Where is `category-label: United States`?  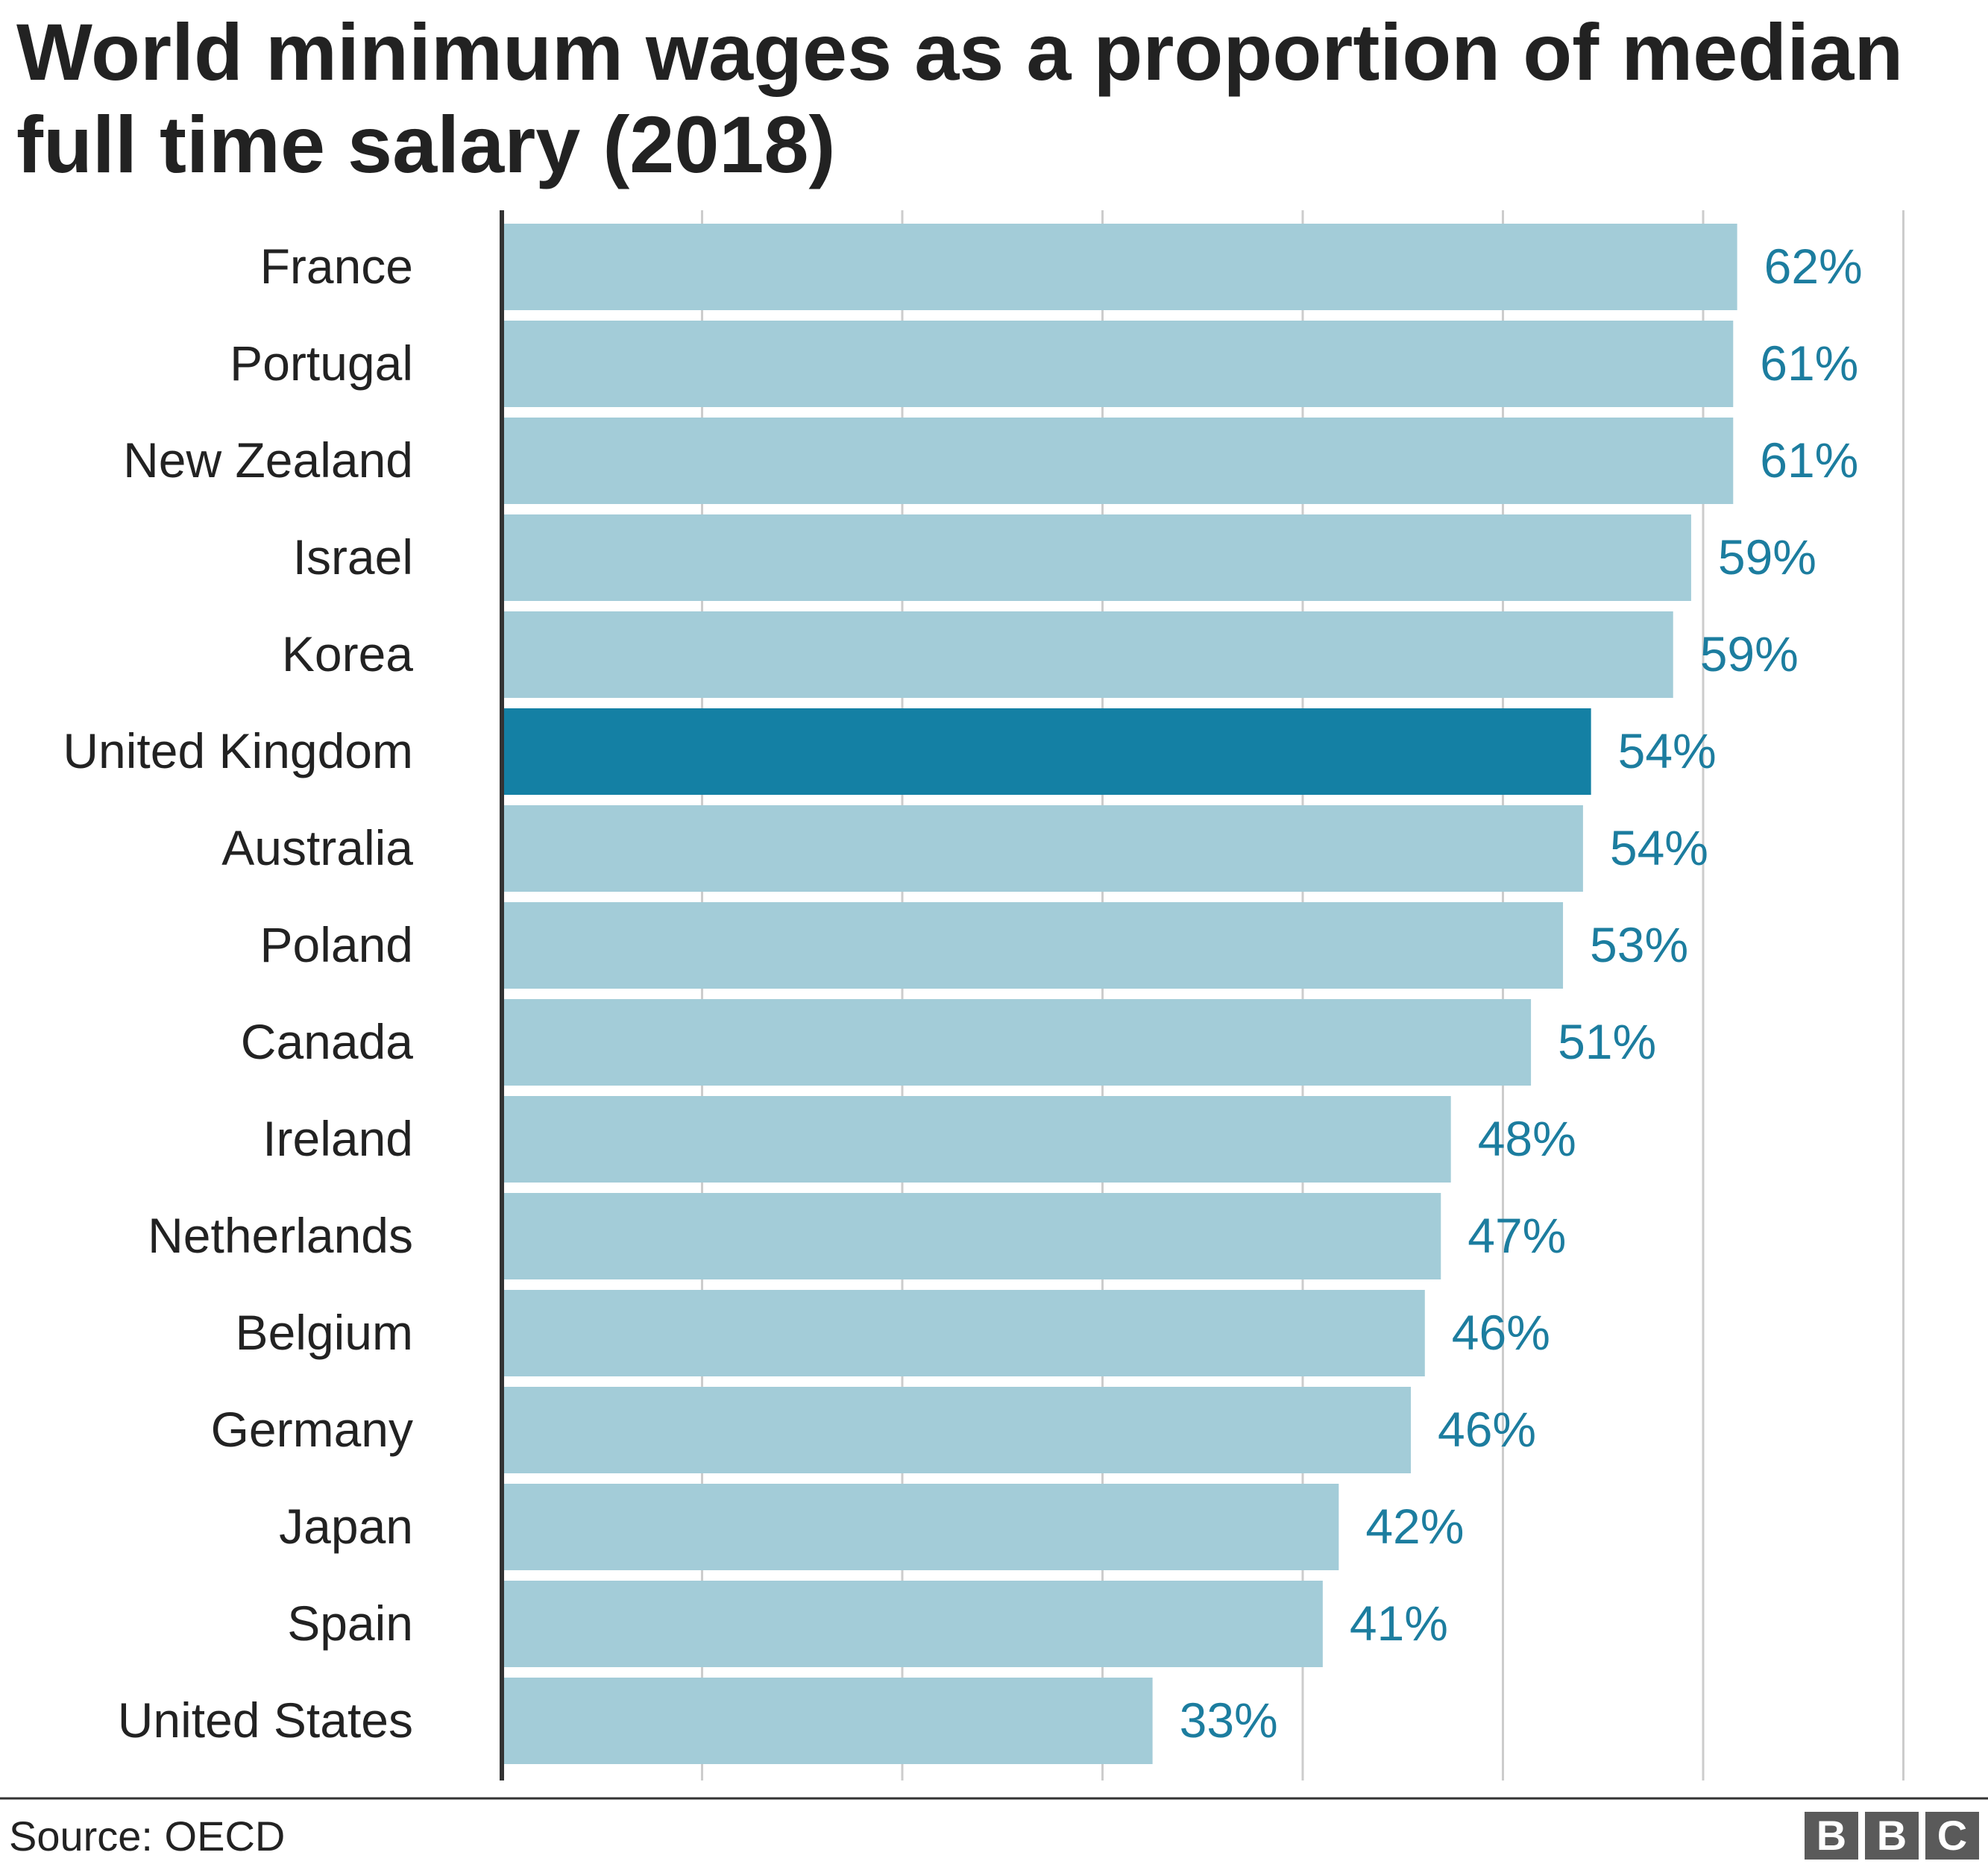
category-label: United States is located at coordinates (265, 1720).